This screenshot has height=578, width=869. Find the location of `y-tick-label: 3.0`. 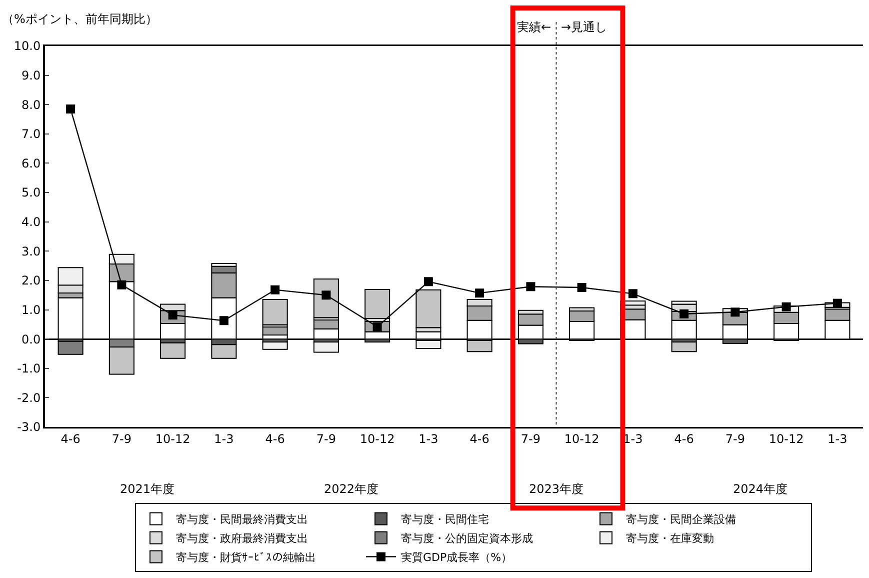

y-tick-label: 3.0 is located at coordinates (31, 251).